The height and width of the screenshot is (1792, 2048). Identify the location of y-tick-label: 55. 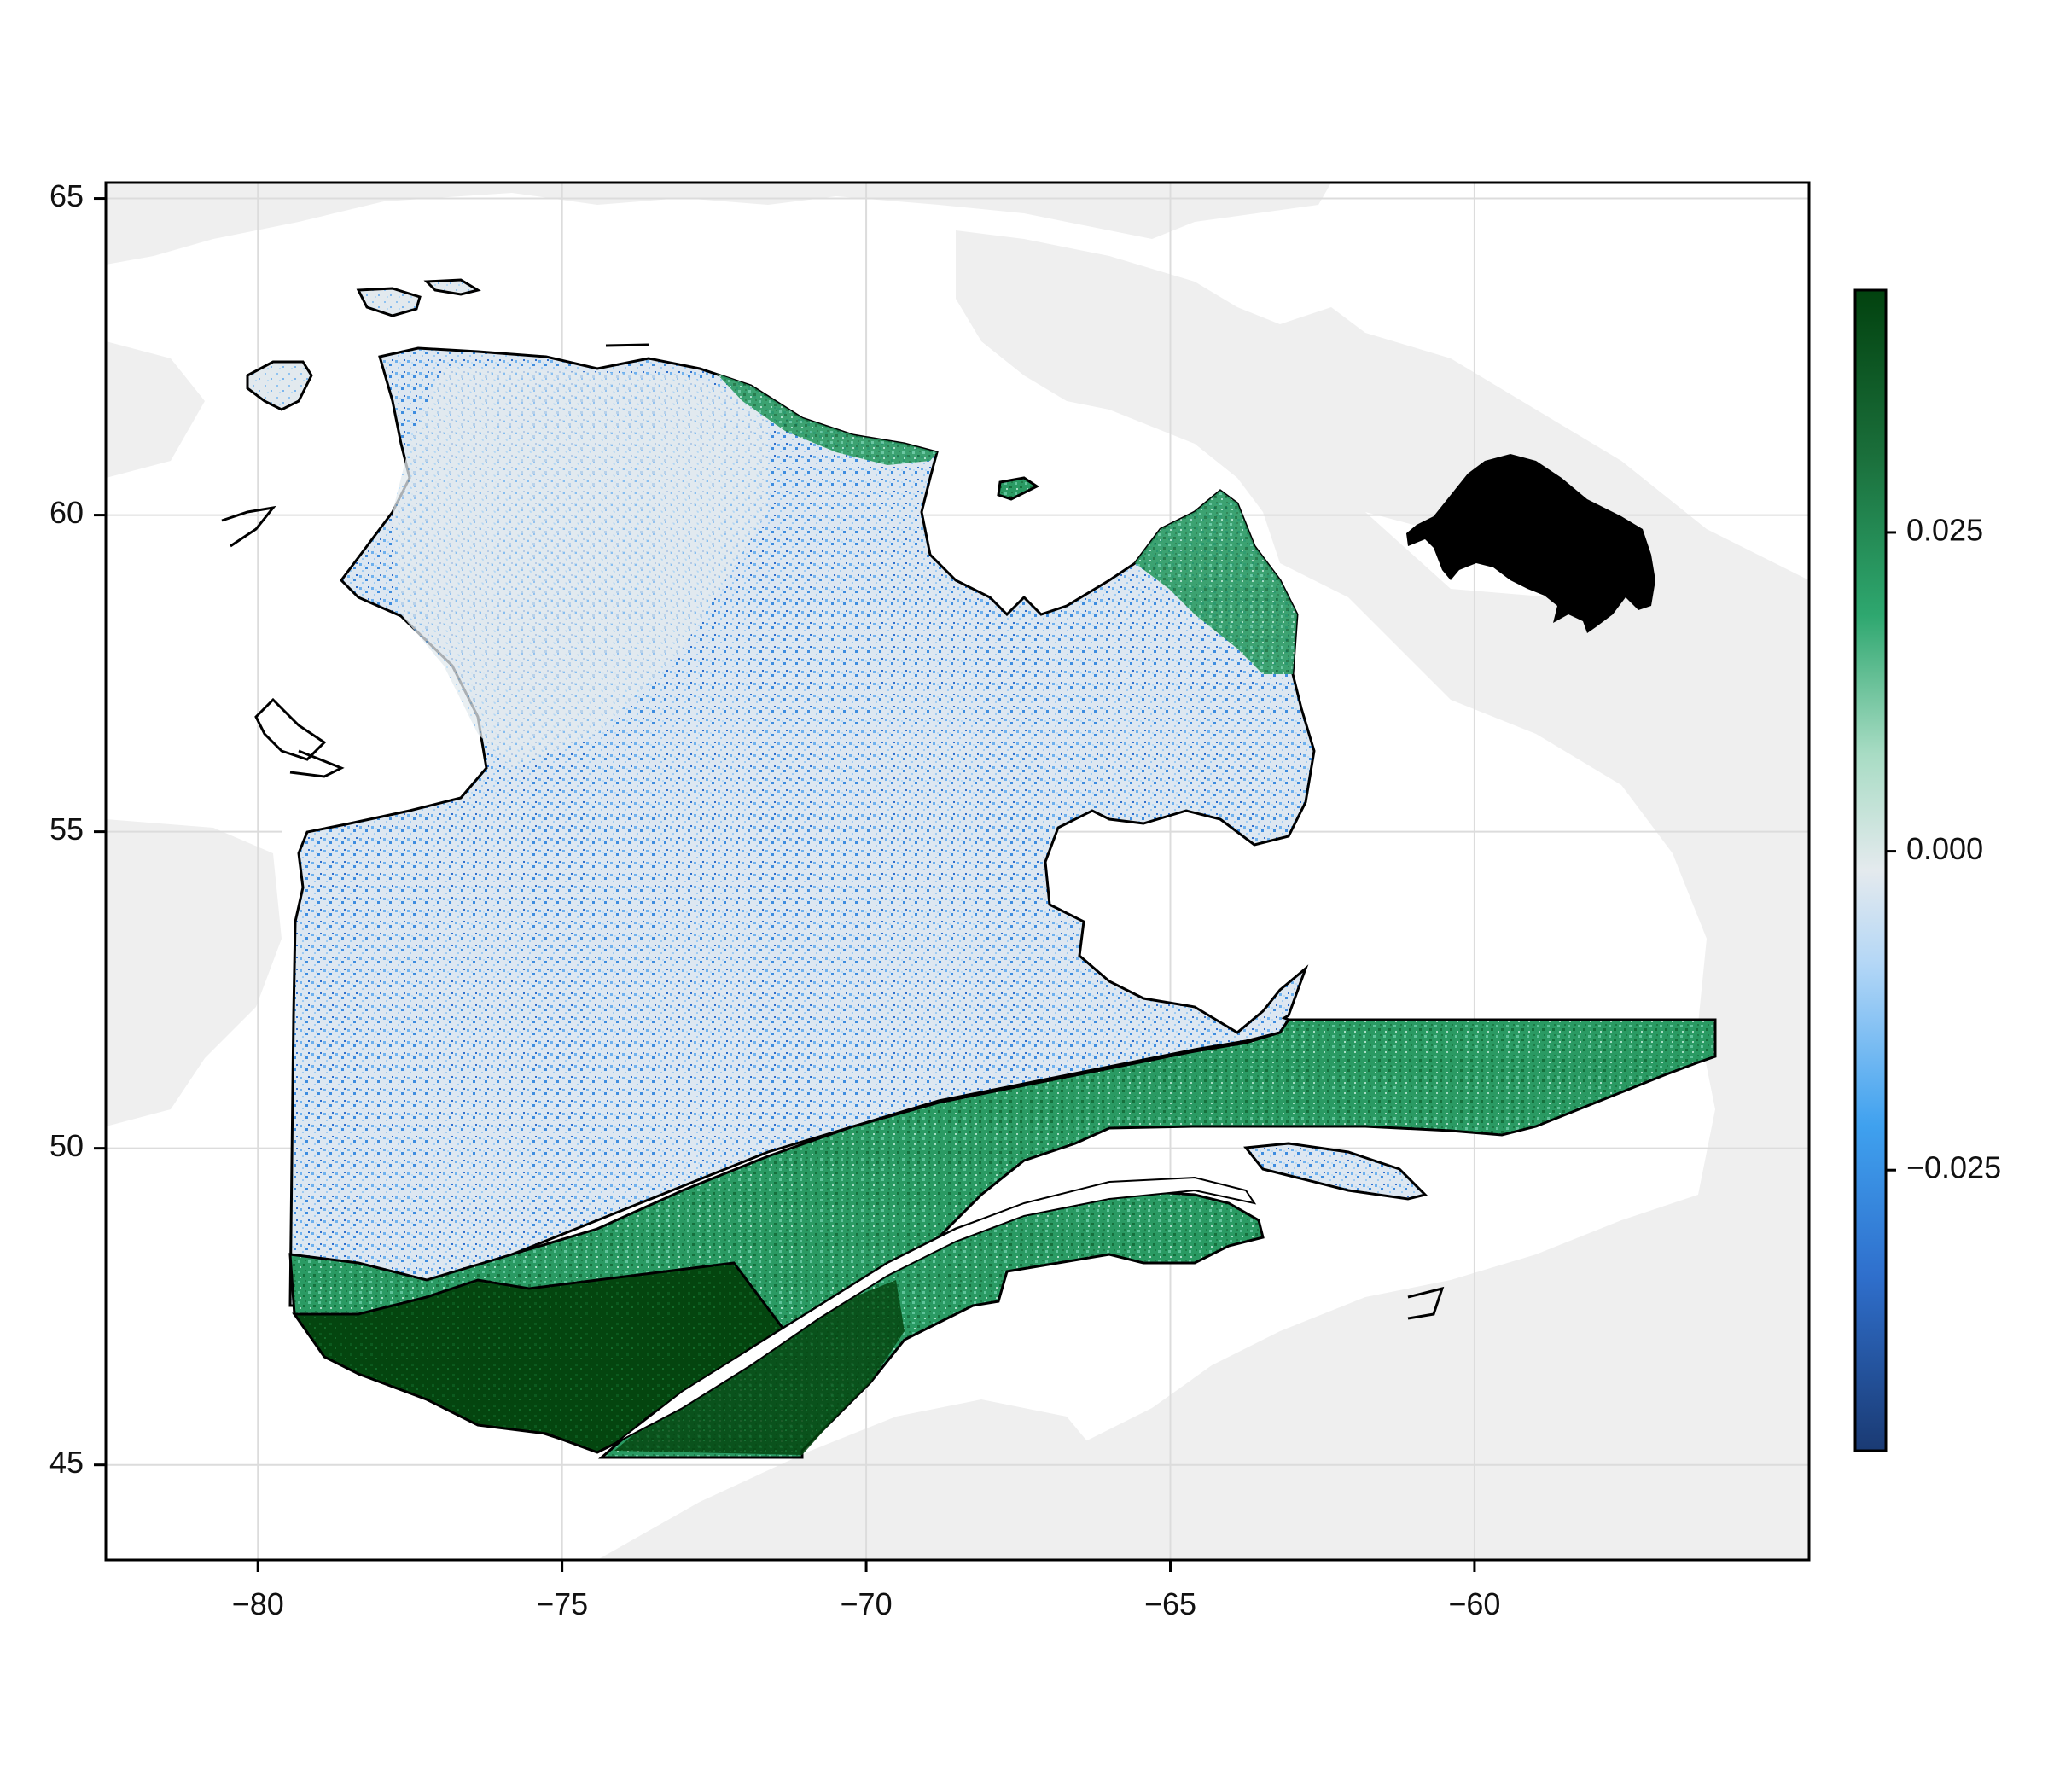
(66, 829).